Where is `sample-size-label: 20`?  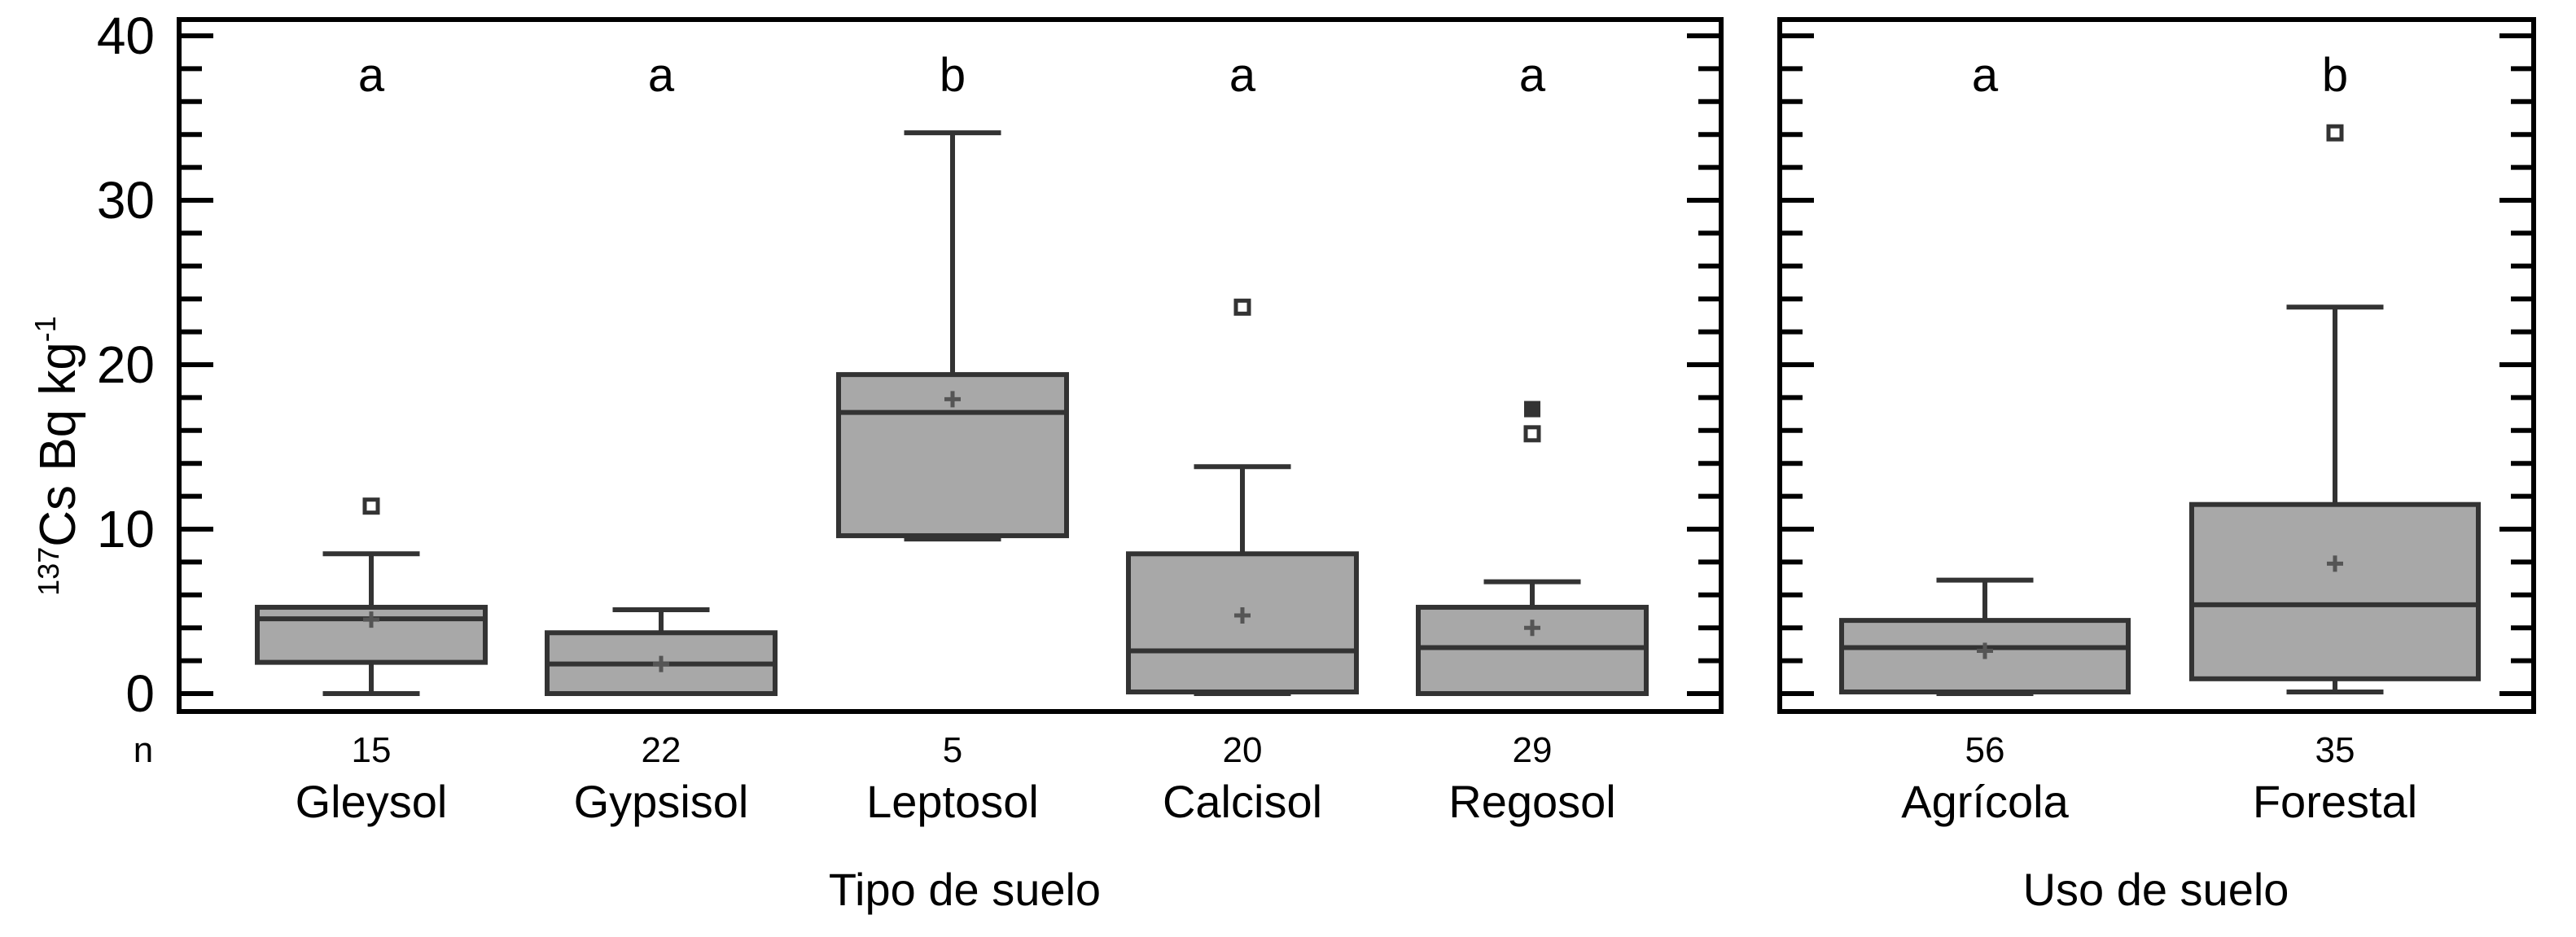 sample-size-label: 20 is located at coordinates (1243, 750).